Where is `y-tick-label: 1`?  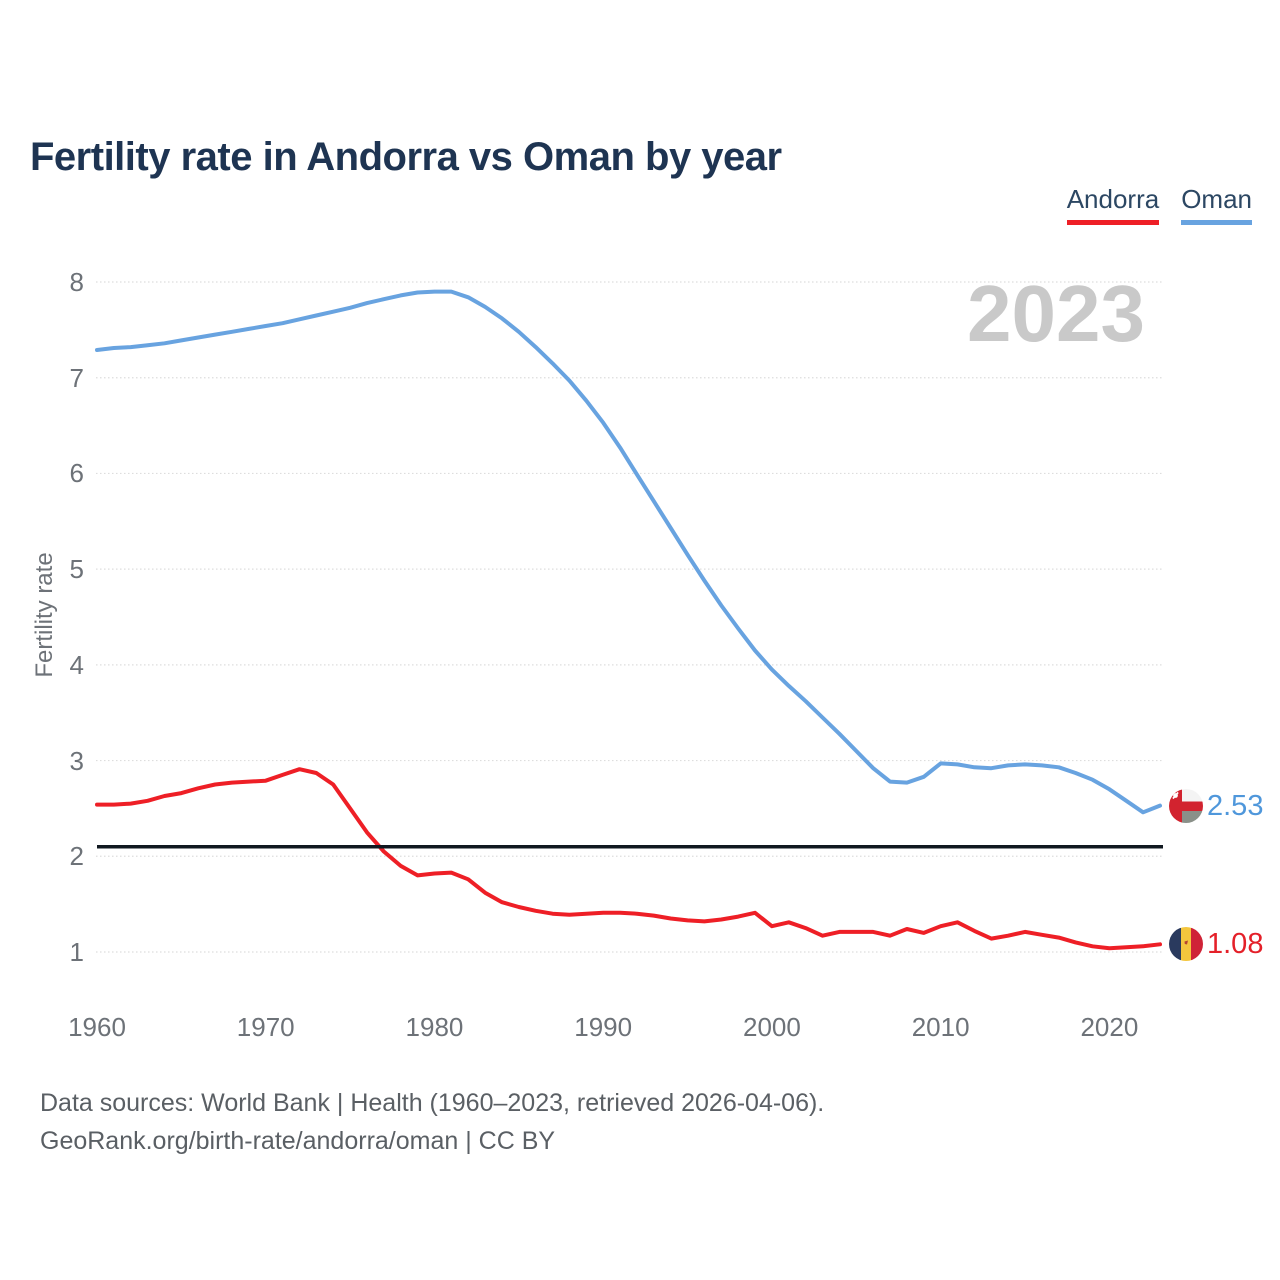
y-tick-label: 1 is located at coordinates (76, 952).